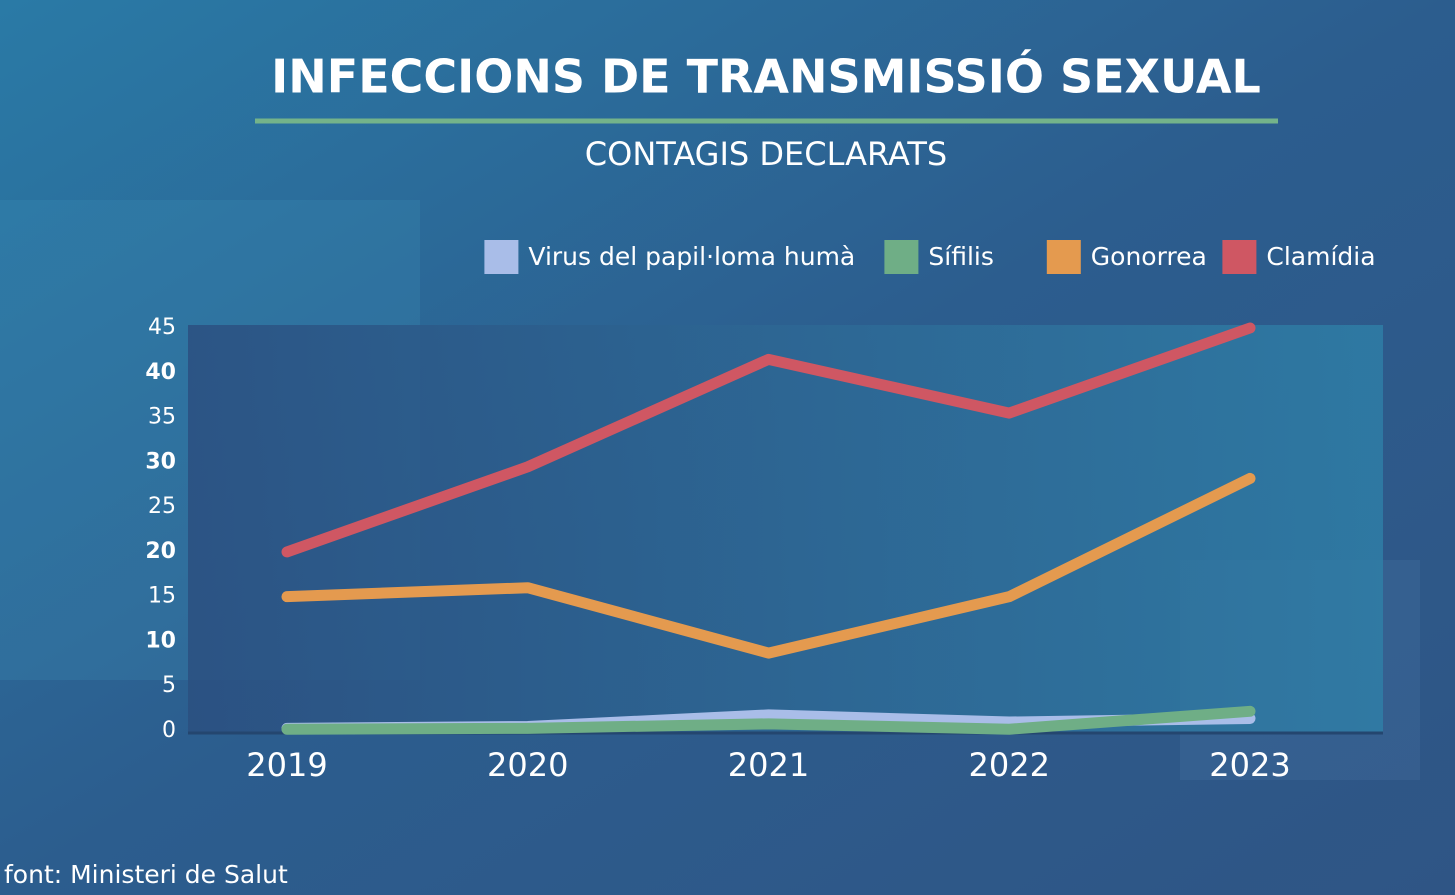 This screenshot has width=1455, height=895. Describe the element at coordinates (768, 765) in the screenshot. I see `x-tick-label: 2021` at that location.